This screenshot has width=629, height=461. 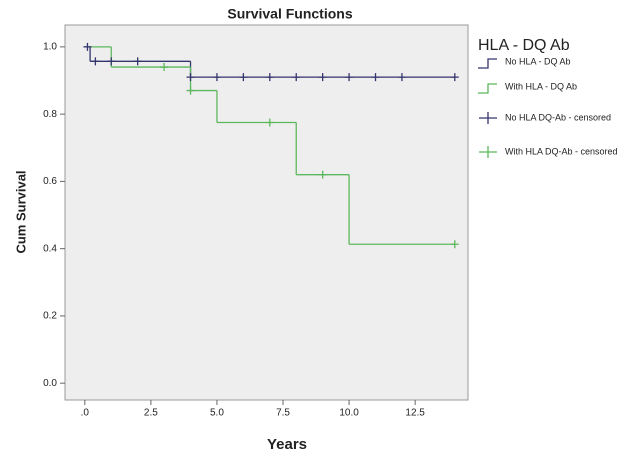 I want to click on x-tick-label: 10.0, so click(x=349, y=413).